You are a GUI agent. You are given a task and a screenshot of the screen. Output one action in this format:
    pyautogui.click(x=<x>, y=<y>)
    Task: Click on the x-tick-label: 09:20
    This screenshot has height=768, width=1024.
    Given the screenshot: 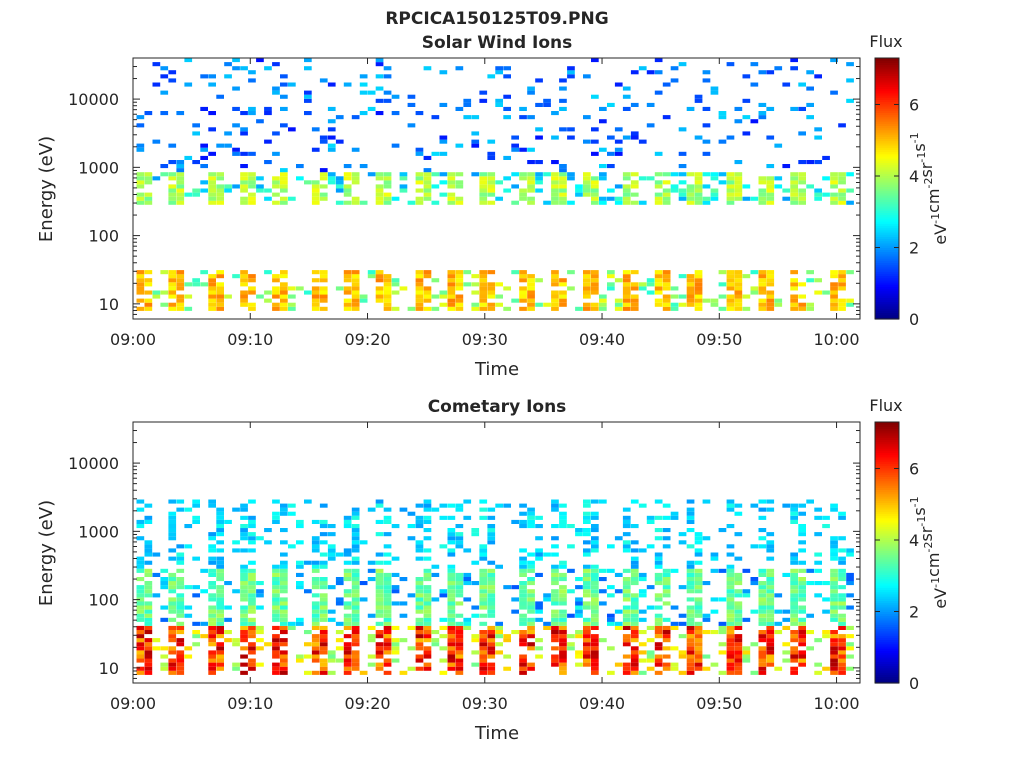 What is the action you would take?
    pyautogui.click(x=367, y=339)
    